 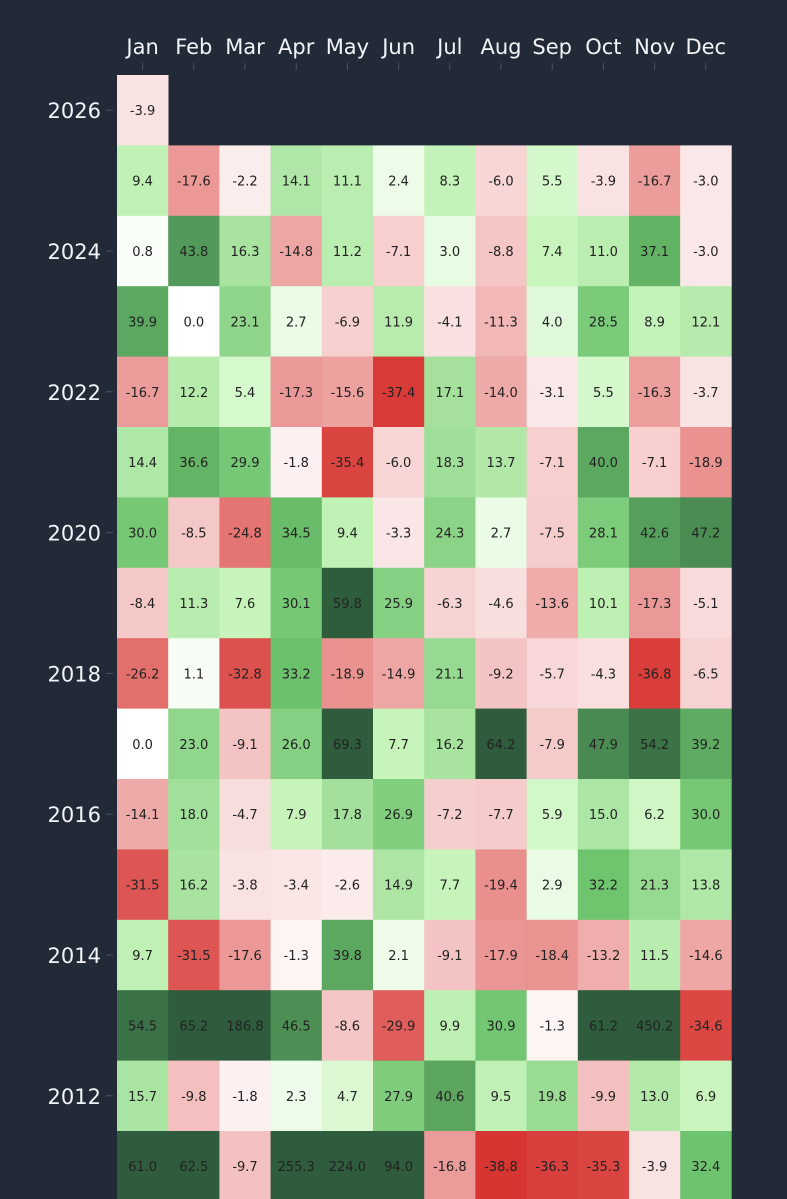 What do you see at coordinates (552, 604) in the screenshot?
I see `cell-value-label: -13.6` at bounding box center [552, 604].